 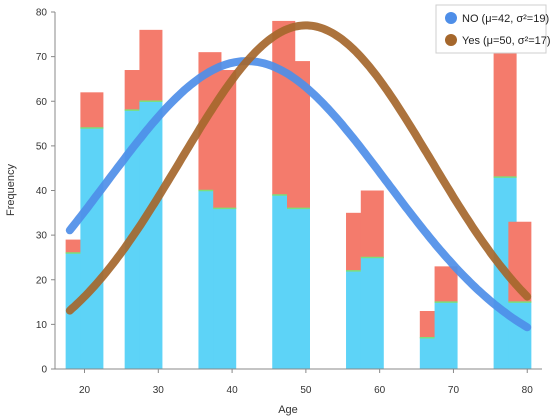 What do you see at coordinates (42, 325) in the screenshot?
I see `y-tick-label: 10` at bounding box center [42, 325].